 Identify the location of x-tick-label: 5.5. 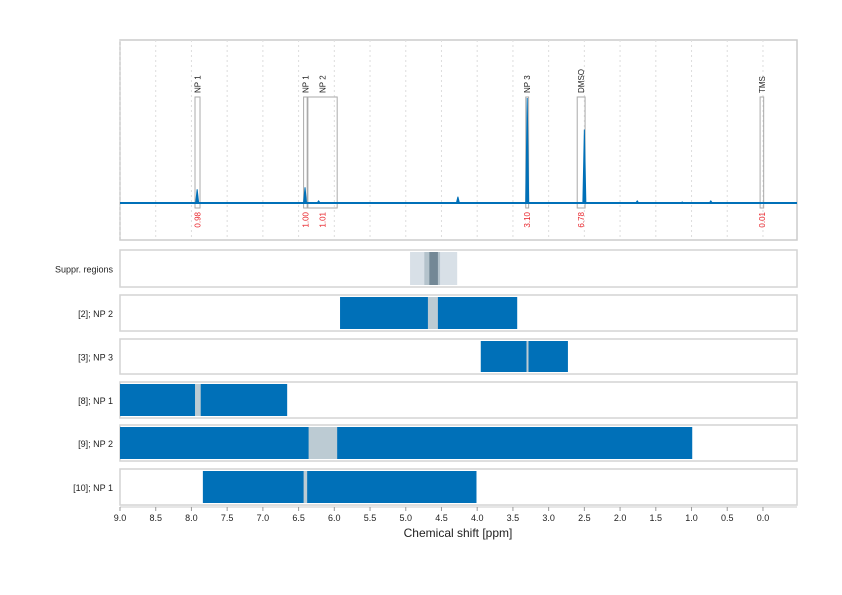
(370, 518).